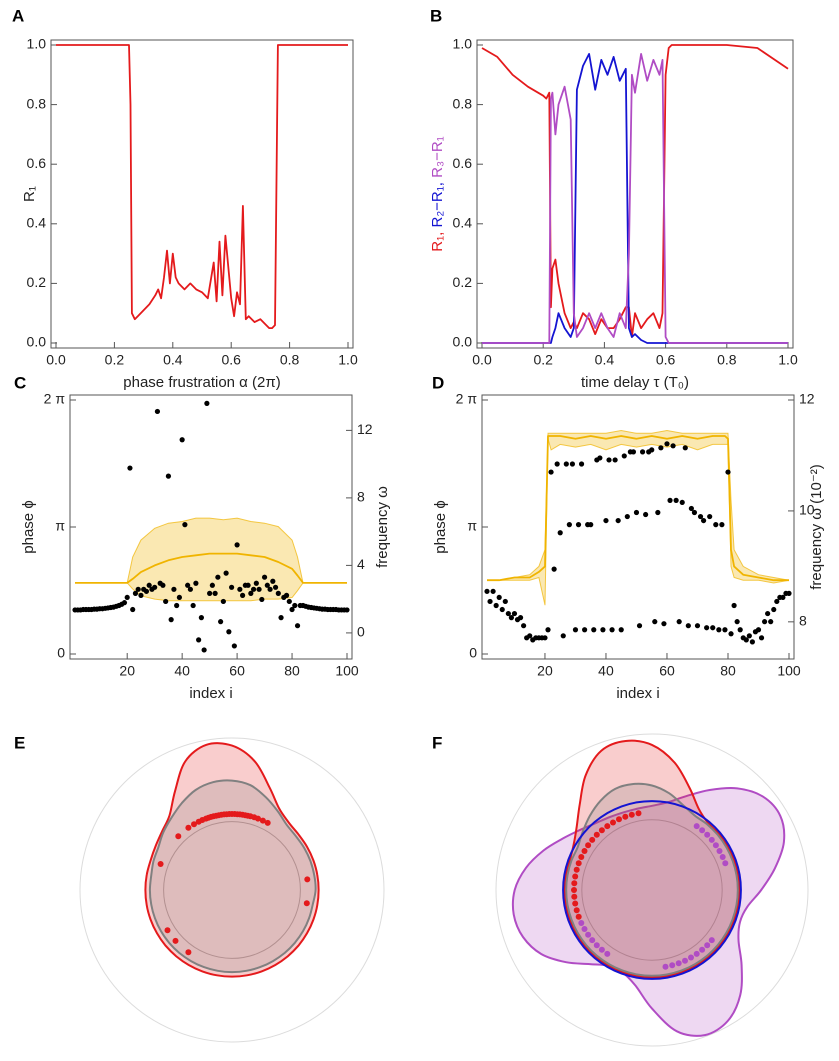 This screenshot has height=1061, width=839. Describe the element at coordinates (55, 399) in the screenshot. I see `y-tick-label: 2 π` at that location.